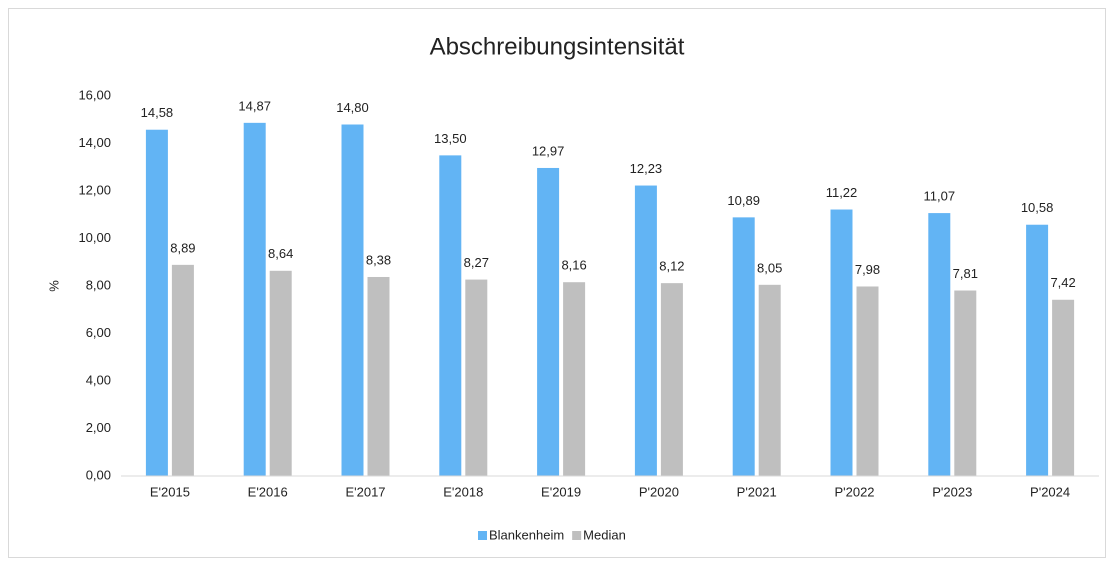 This screenshot has height=566, width=1114. Describe the element at coordinates (854, 491) in the screenshot. I see `x-tick-label: P'2022` at that location.